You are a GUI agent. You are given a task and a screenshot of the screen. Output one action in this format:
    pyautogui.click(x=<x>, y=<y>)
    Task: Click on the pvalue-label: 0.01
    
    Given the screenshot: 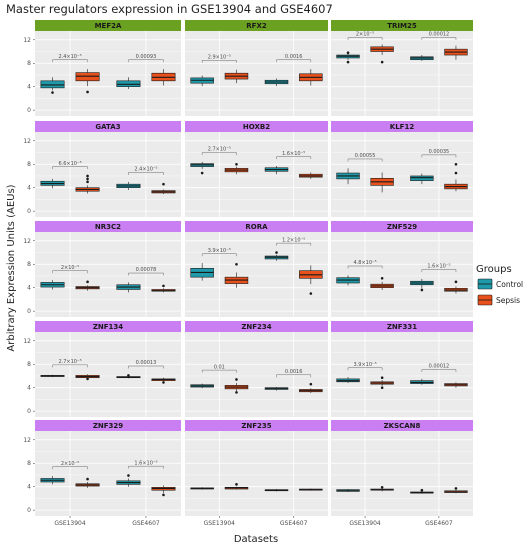 What is the action you would take?
    pyautogui.click(x=219, y=367)
    